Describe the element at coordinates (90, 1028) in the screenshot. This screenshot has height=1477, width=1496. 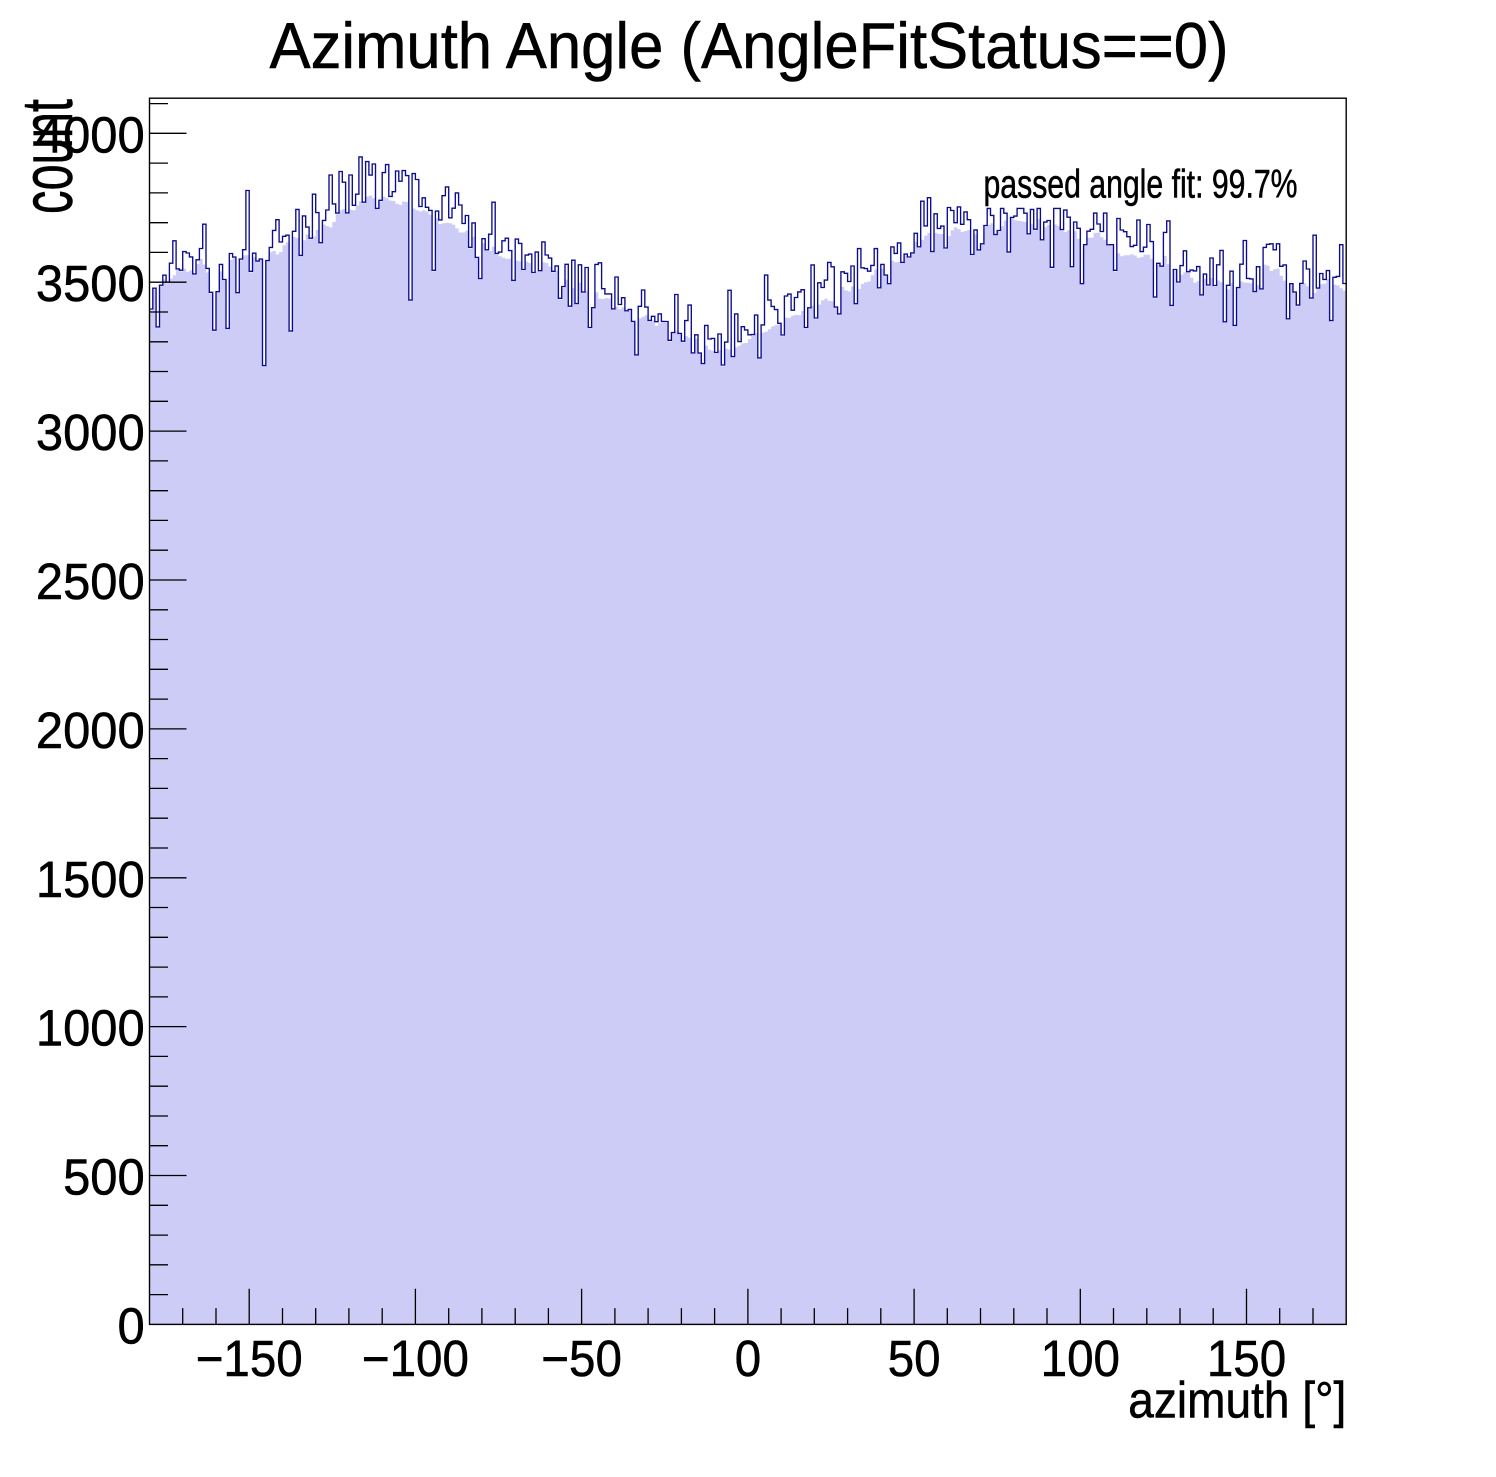
I see `svg-text: 1000` at that location.